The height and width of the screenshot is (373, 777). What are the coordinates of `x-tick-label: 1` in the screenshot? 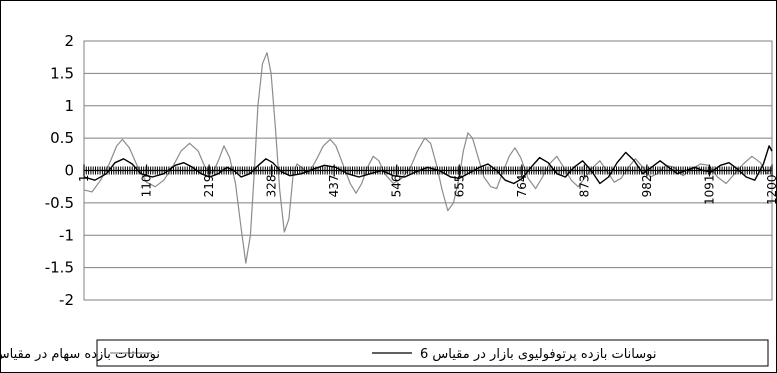 It's located at (84, 179).